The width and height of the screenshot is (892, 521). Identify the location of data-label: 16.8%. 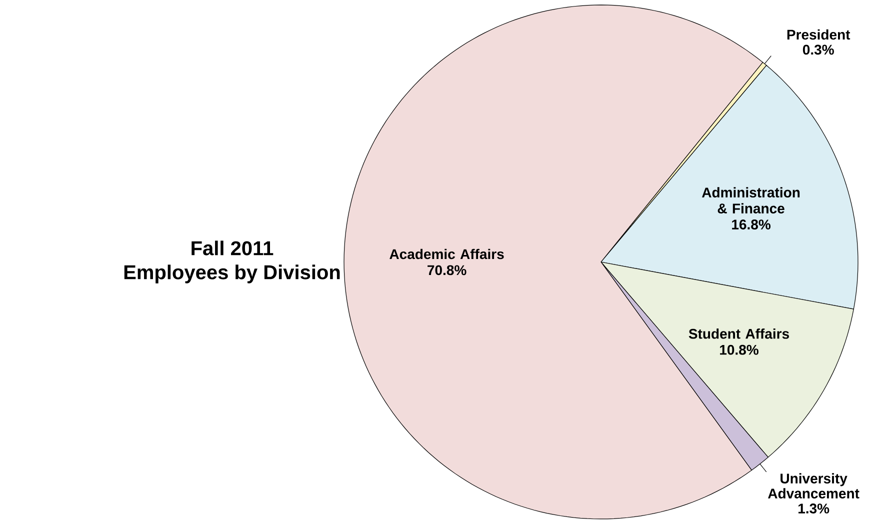
(751, 225).